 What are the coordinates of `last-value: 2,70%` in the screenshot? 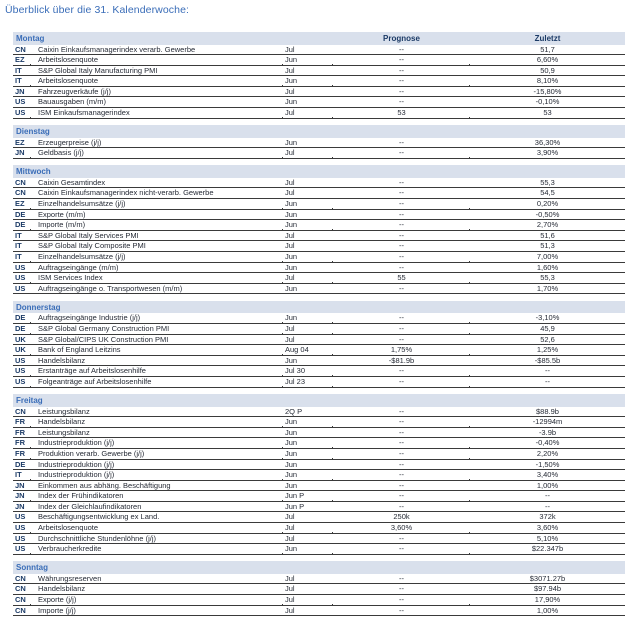 It's located at (547, 225).